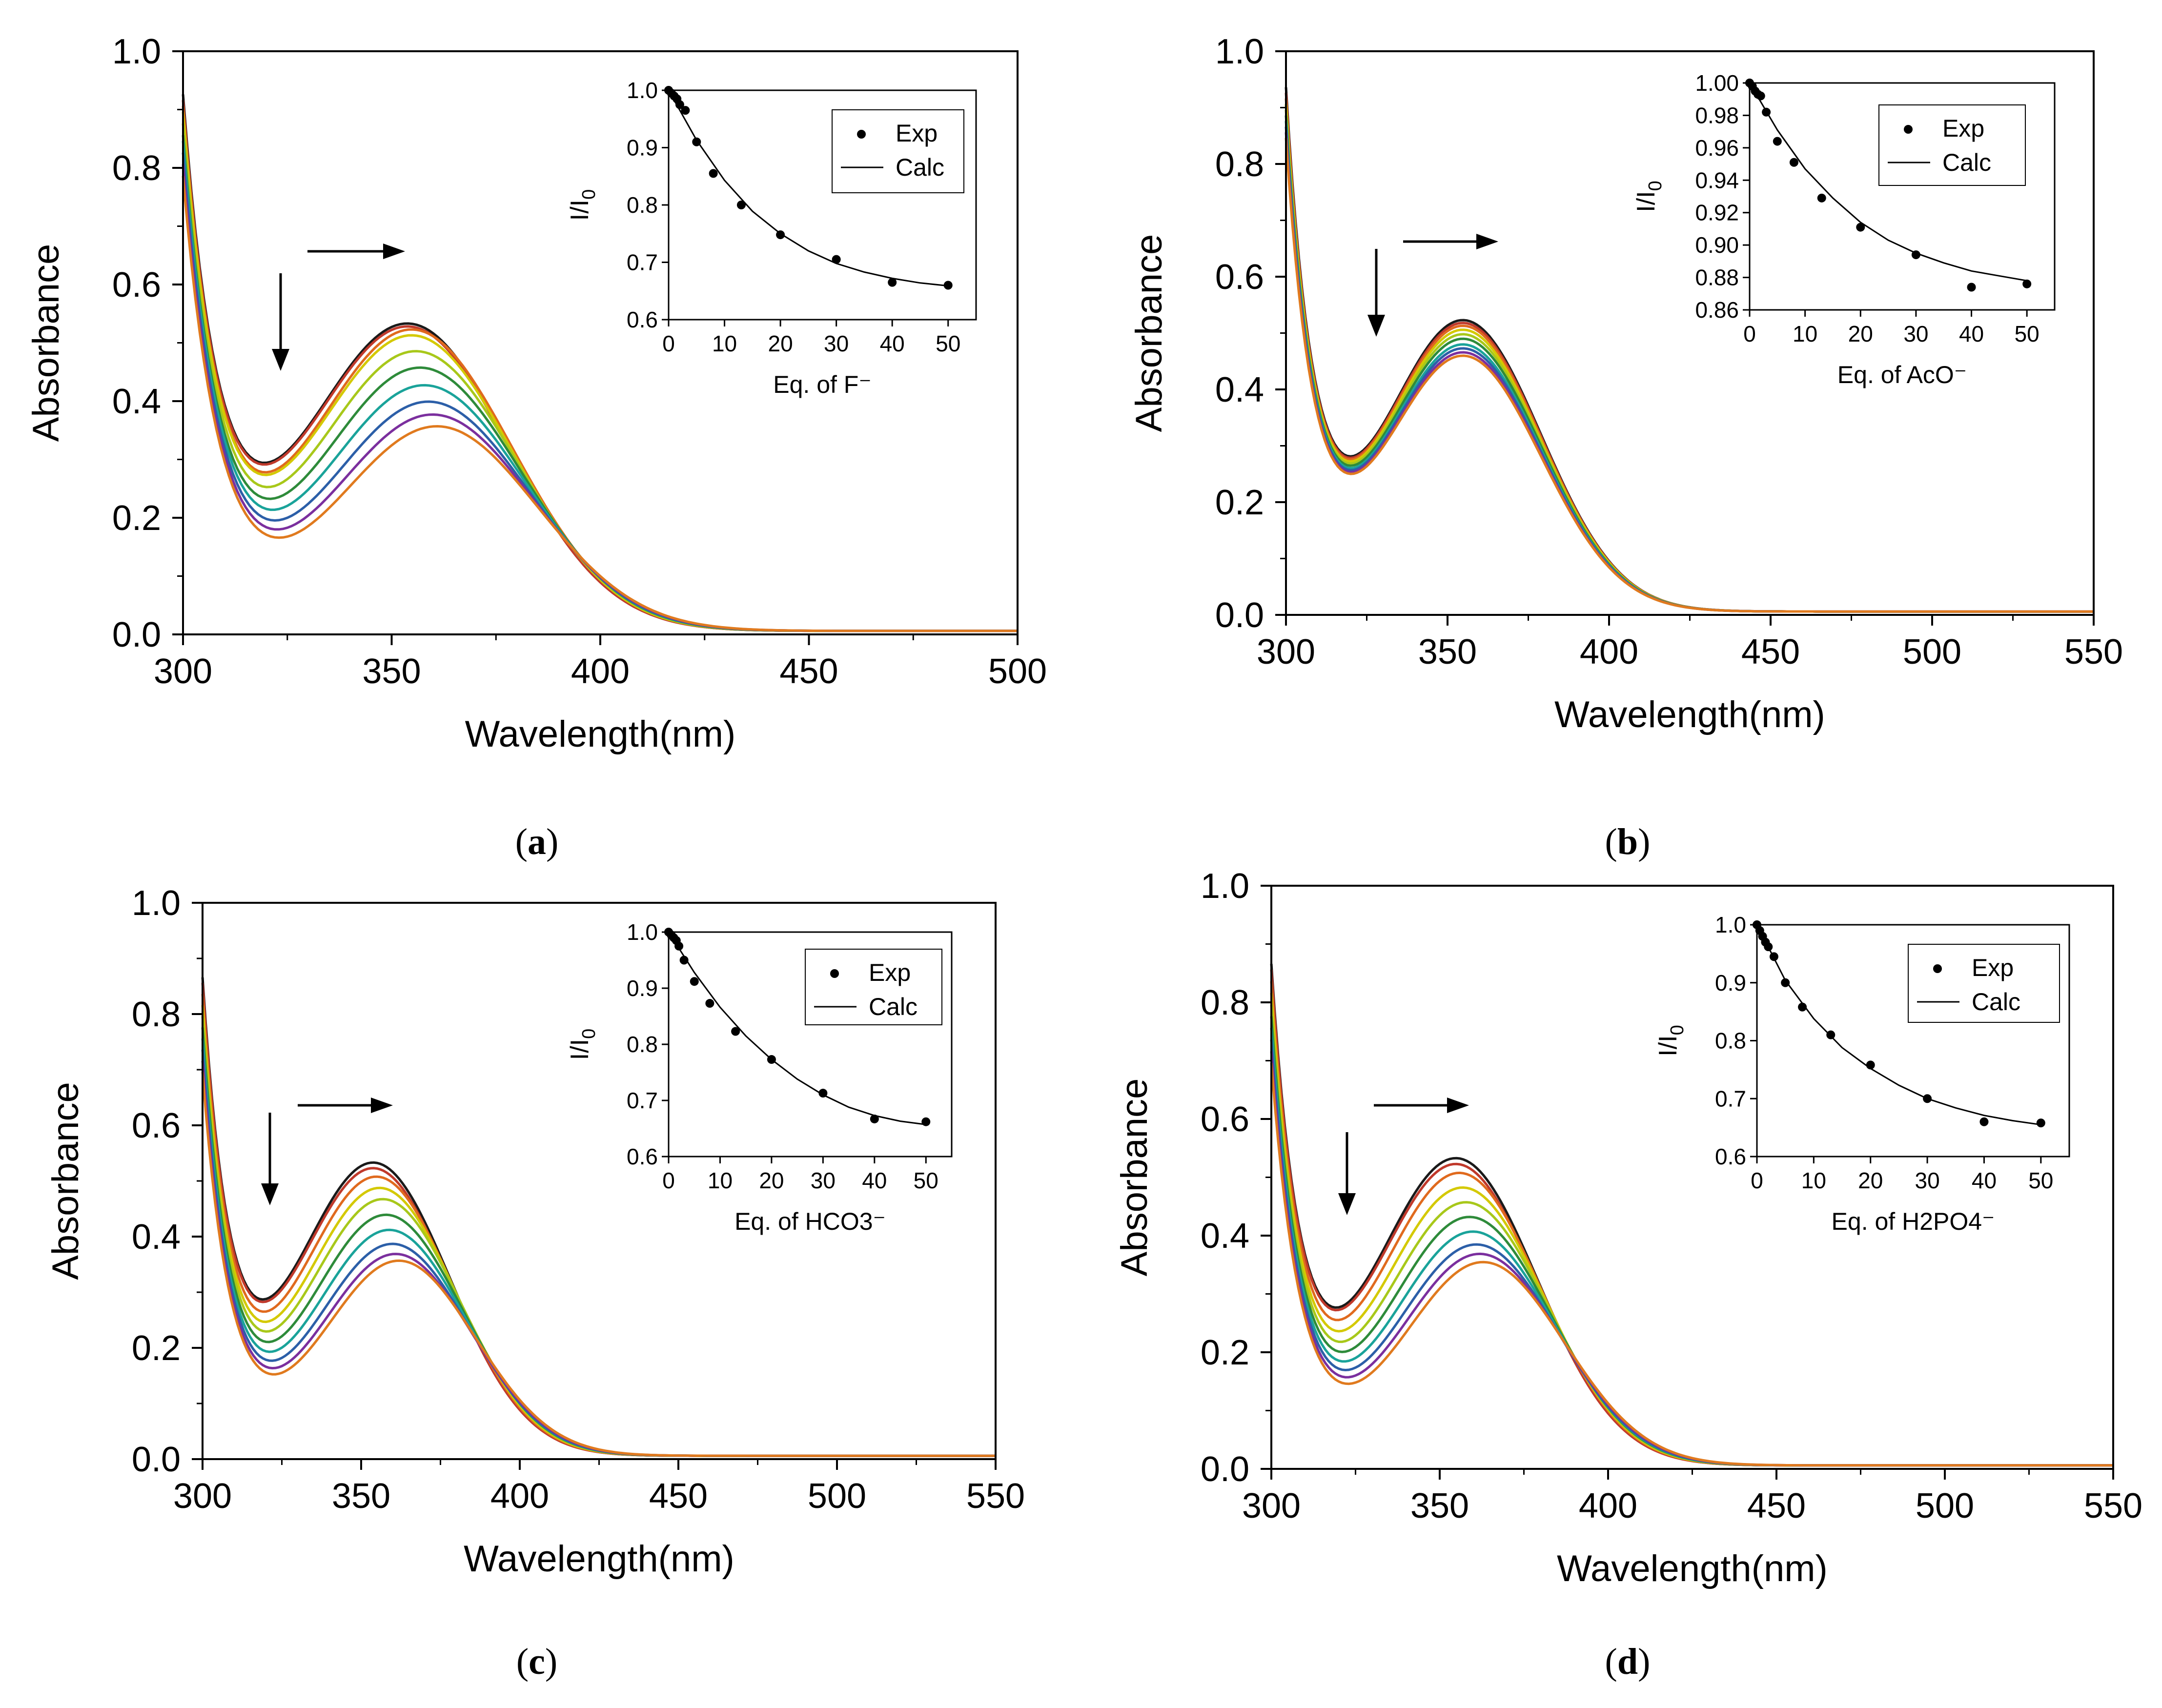  What do you see at coordinates (1717, 245) in the screenshot?
I see `inset-y-tick-label: 0.90` at bounding box center [1717, 245].